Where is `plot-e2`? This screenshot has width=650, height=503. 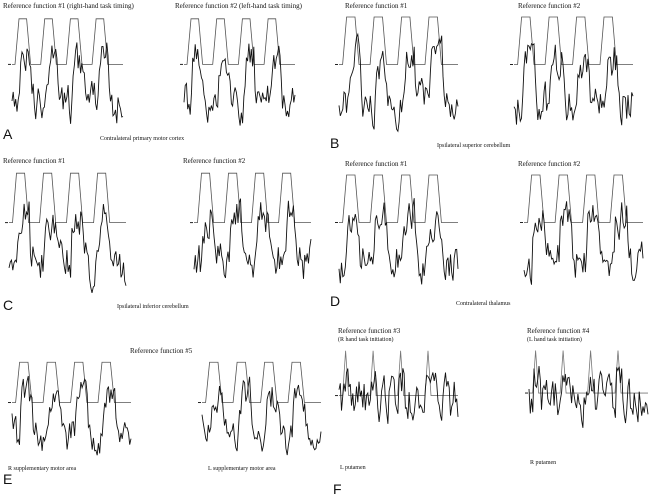 plot-e2 is located at coordinates (260, 408).